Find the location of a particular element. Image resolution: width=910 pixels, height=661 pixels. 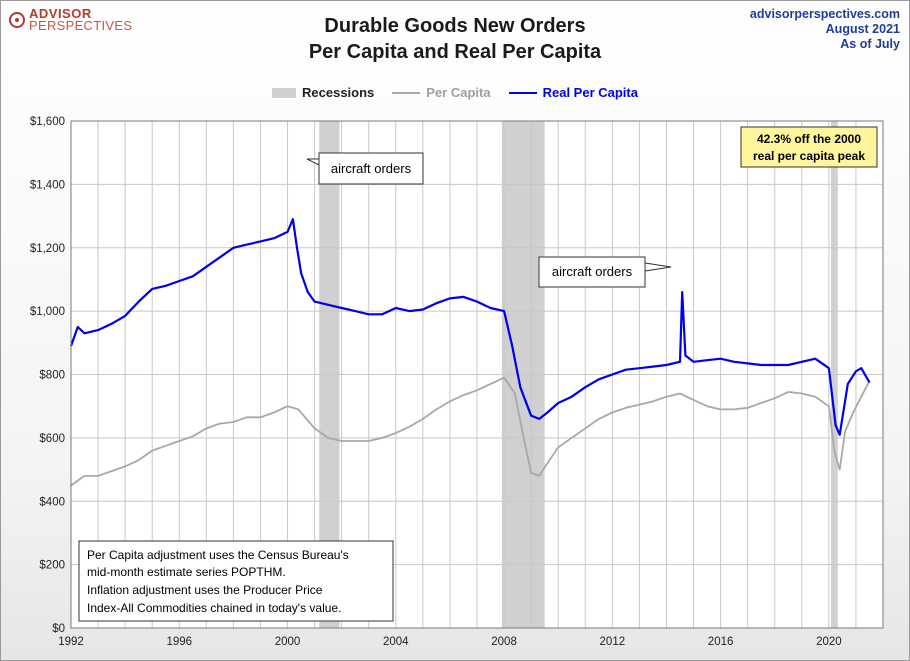

x-tick-label: 2008 is located at coordinates (504, 642).